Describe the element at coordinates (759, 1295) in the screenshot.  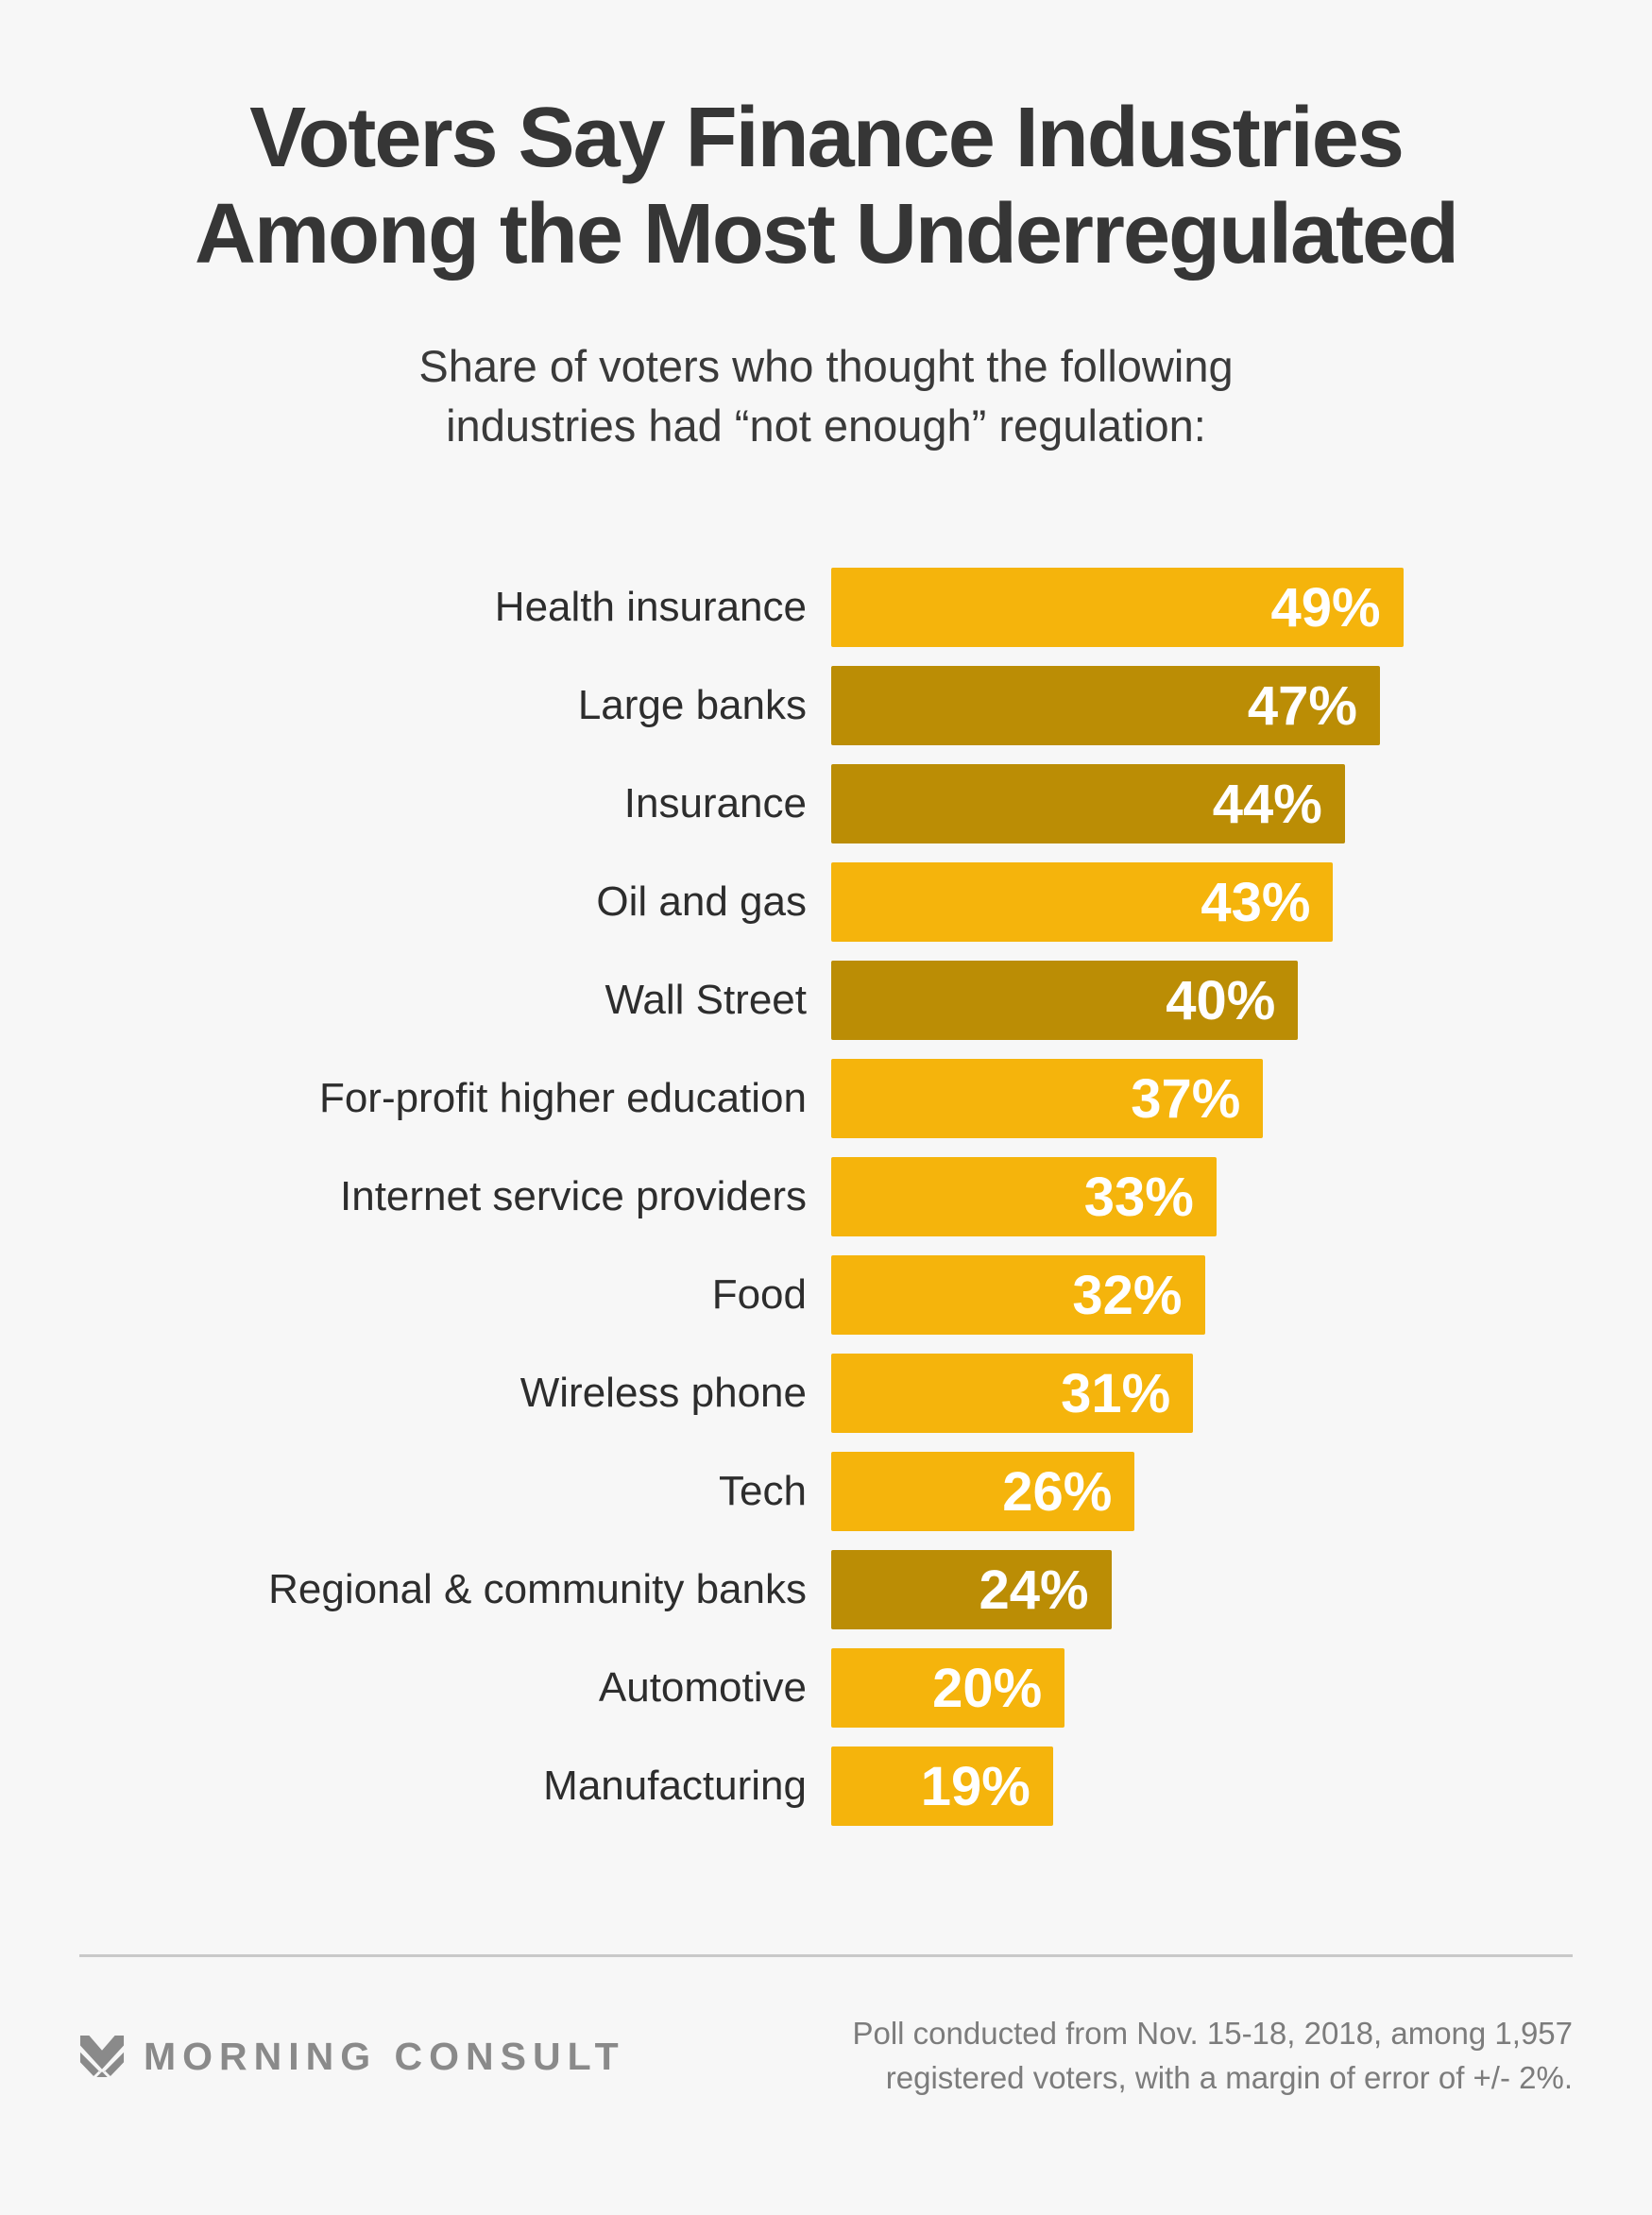
I see `category-label: Food` at that location.